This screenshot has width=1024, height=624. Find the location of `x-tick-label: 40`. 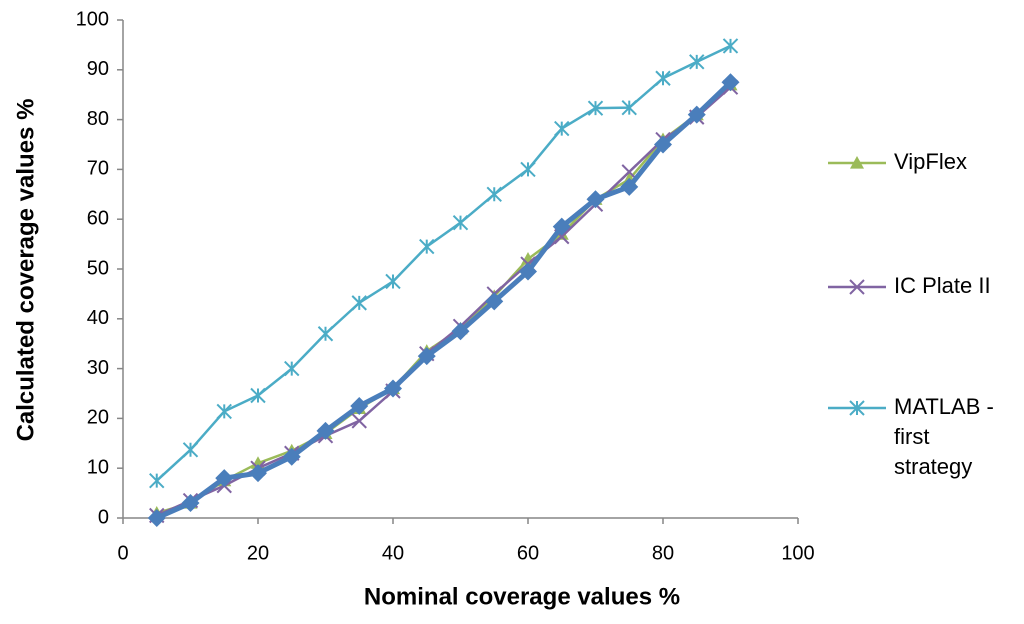

x-tick-label: 40 is located at coordinates (393, 553).